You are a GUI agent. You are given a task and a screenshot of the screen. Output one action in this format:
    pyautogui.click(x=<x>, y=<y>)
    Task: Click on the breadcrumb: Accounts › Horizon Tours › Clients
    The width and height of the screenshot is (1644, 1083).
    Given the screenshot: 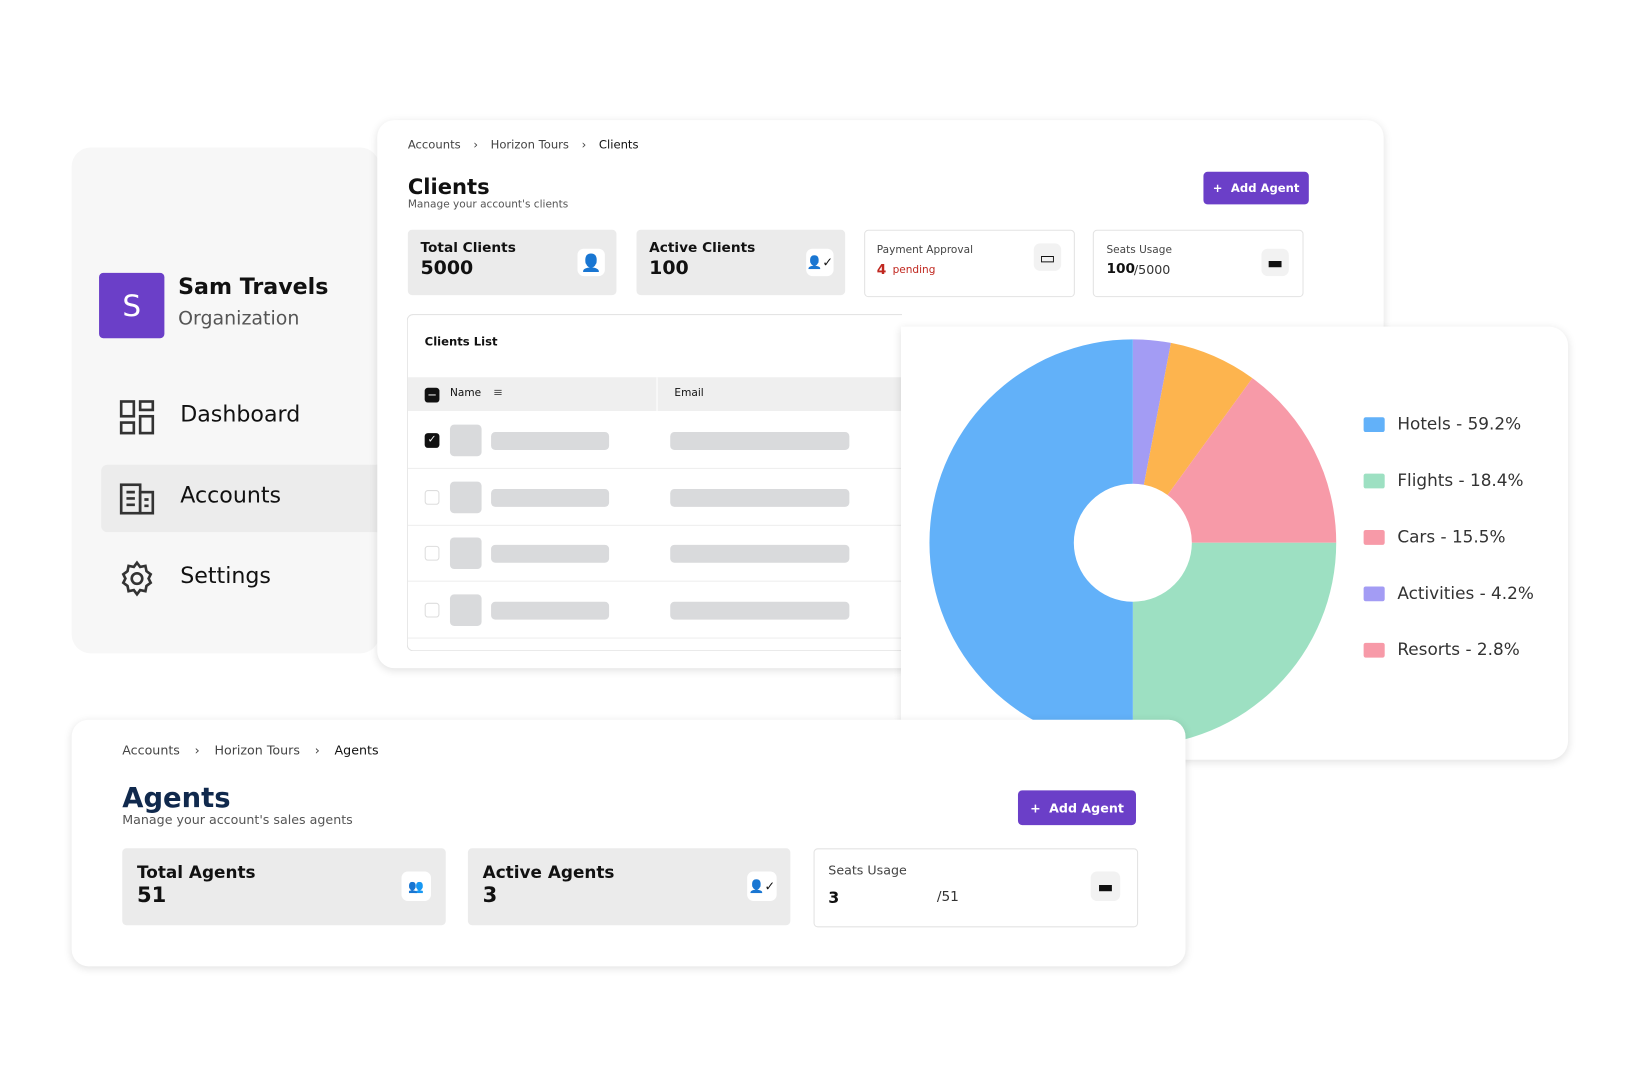 What is the action you would take?
    pyautogui.click(x=523, y=145)
    